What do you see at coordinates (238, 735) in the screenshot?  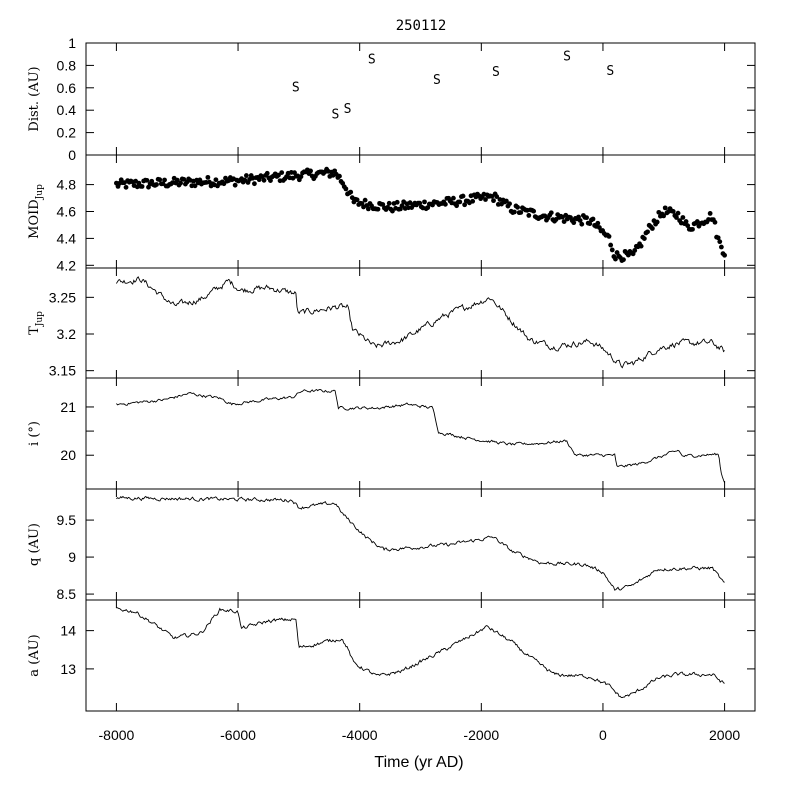 I see `x-tick-label: -6000` at bounding box center [238, 735].